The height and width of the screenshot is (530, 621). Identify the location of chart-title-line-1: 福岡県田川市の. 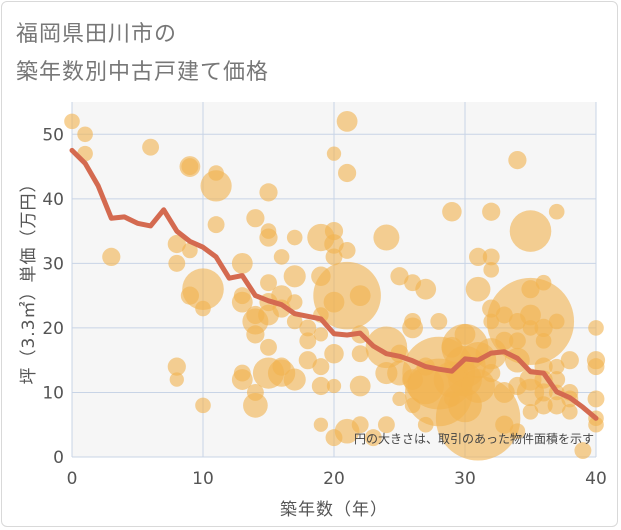
(97, 34).